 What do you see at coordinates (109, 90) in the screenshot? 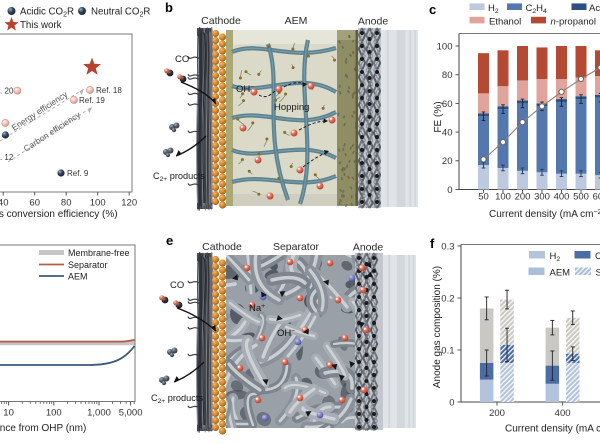
I see `svg-text: Ref. 18` at bounding box center [109, 90].